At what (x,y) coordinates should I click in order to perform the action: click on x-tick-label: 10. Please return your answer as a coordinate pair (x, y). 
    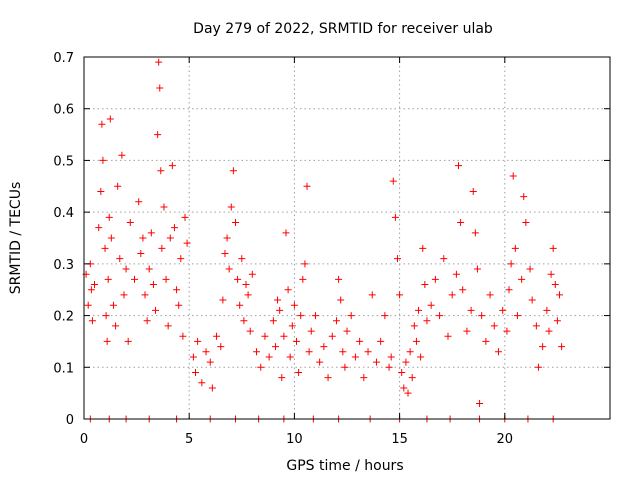
    Looking at the image, I should click on (294, 439).